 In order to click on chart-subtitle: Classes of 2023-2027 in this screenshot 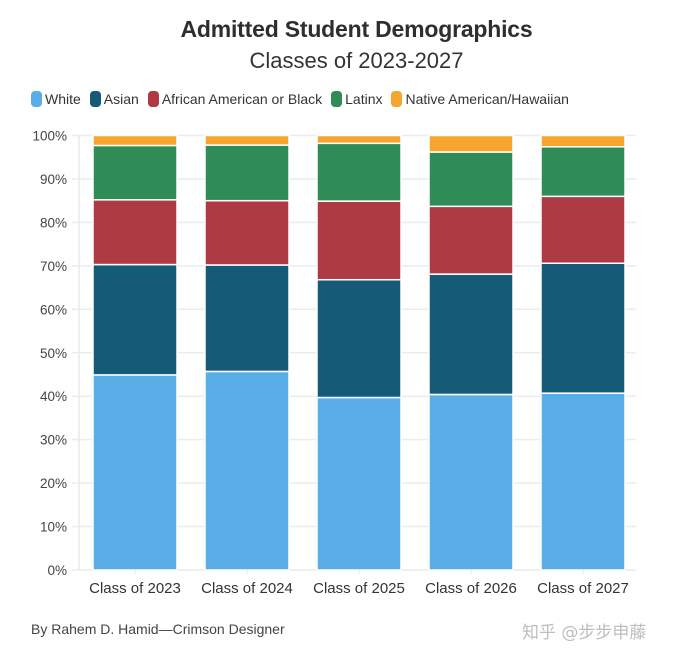, I will do `click(356, 60)`.